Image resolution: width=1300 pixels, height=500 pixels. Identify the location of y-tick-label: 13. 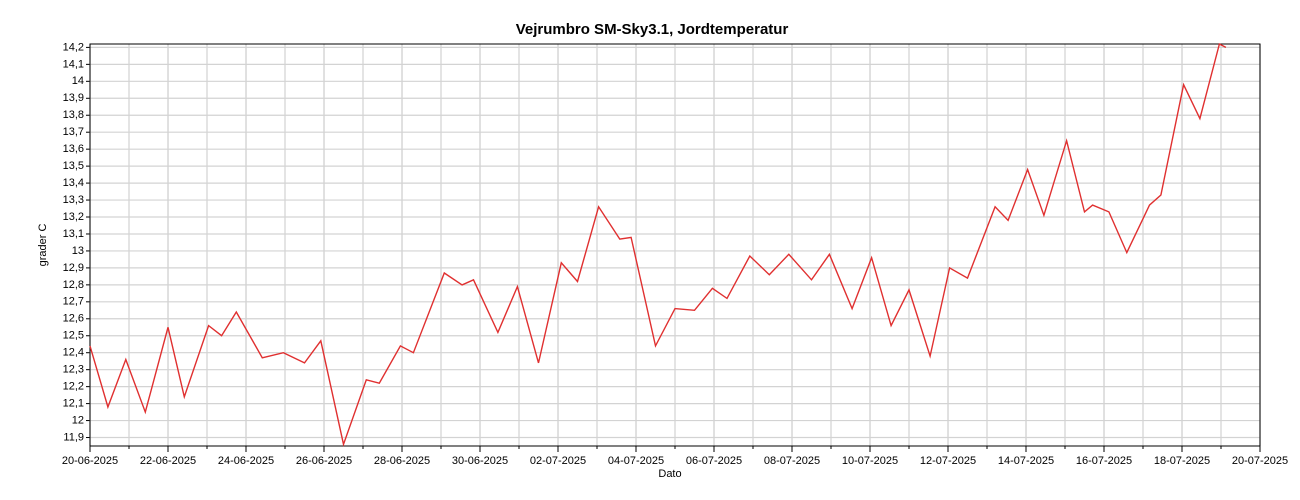
(78, 251).